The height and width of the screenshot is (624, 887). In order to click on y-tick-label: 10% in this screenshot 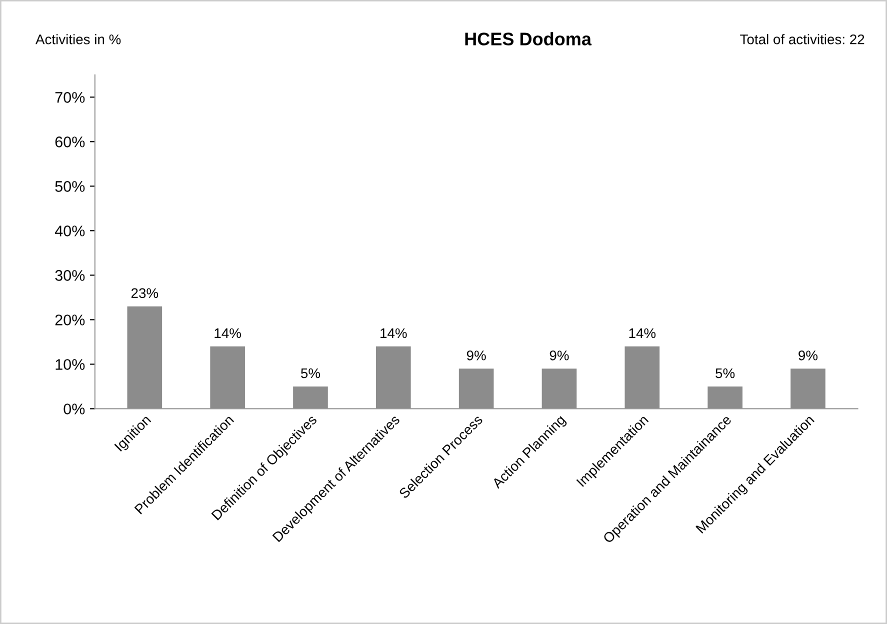, I will do `click(70, 364)`.